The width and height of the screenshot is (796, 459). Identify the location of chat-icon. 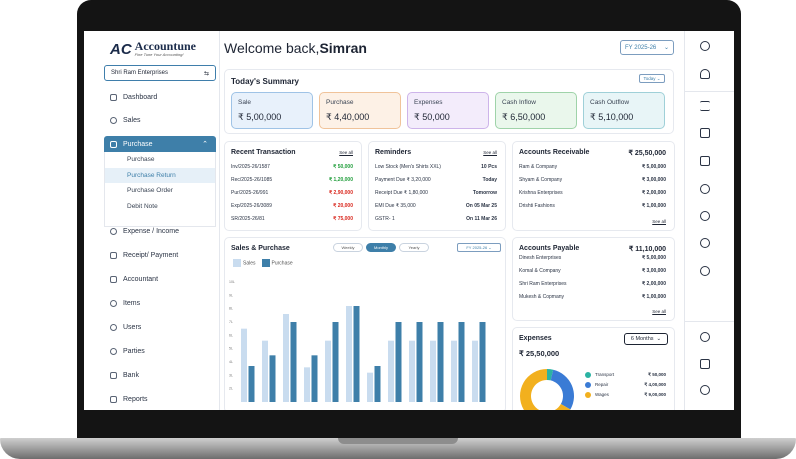
(705, 133).